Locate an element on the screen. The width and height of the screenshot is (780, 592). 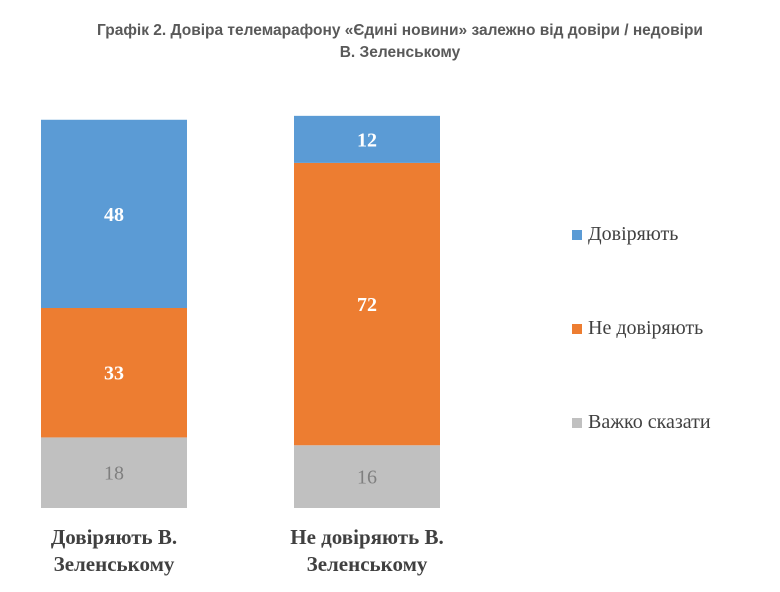
chart-title-line-2: В. Зеленському is located at coordinates (400, 52).